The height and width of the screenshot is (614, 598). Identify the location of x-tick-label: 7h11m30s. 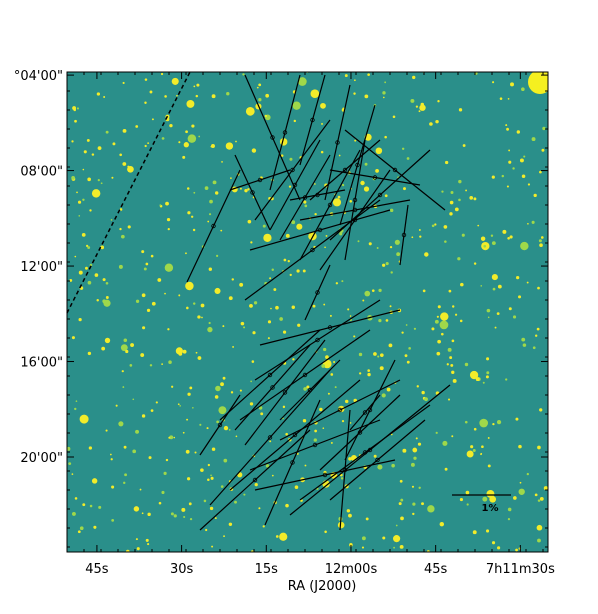
(520, 569).